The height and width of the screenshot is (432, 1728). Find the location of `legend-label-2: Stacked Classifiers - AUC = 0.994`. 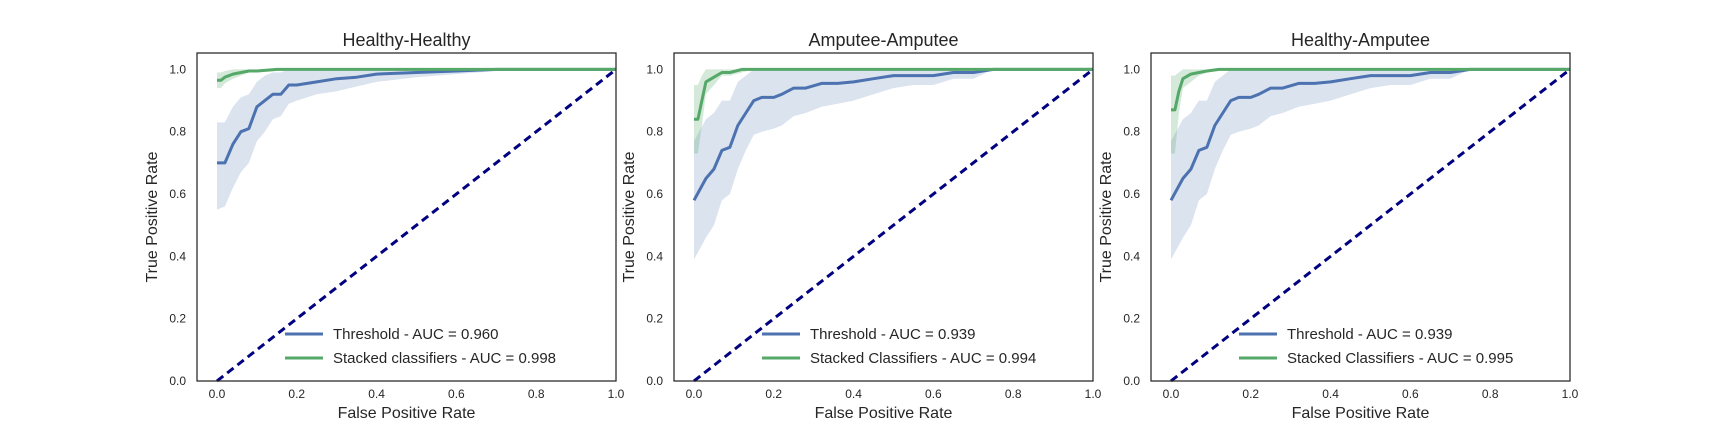

legend-label-2: Stacked Classifiers - AUC = 0.994 is located at coordinates (923, 358).